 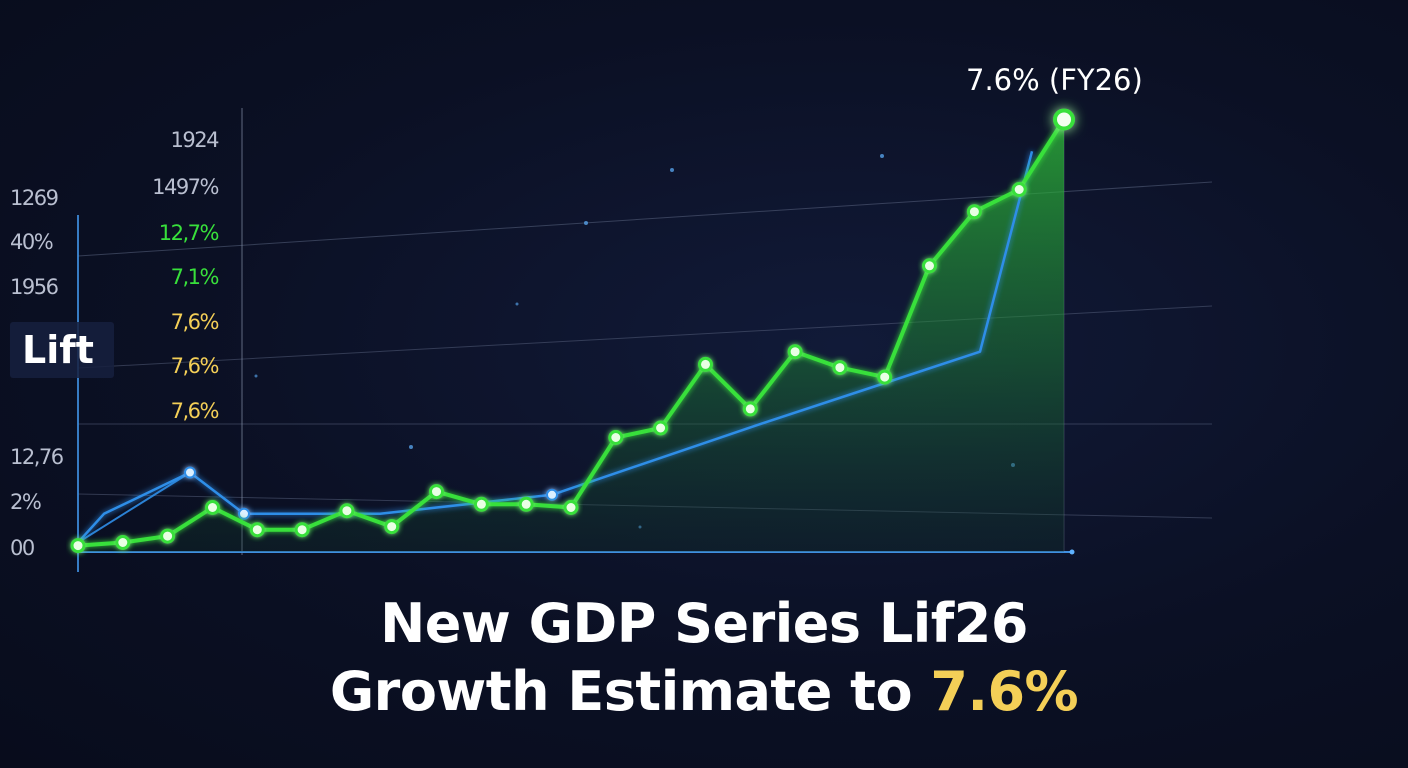 I want to click on y-tick-label-inner: 1497%, so click(x=185, y=187).